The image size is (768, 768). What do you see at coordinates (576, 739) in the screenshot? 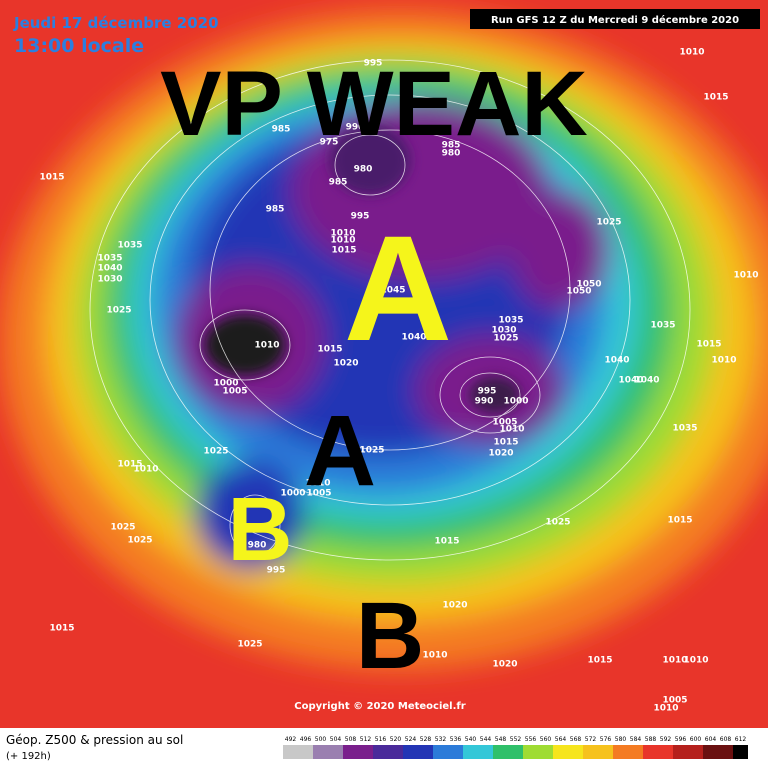
I see `colorbar-label: 568` at bounding box center [576, 739].